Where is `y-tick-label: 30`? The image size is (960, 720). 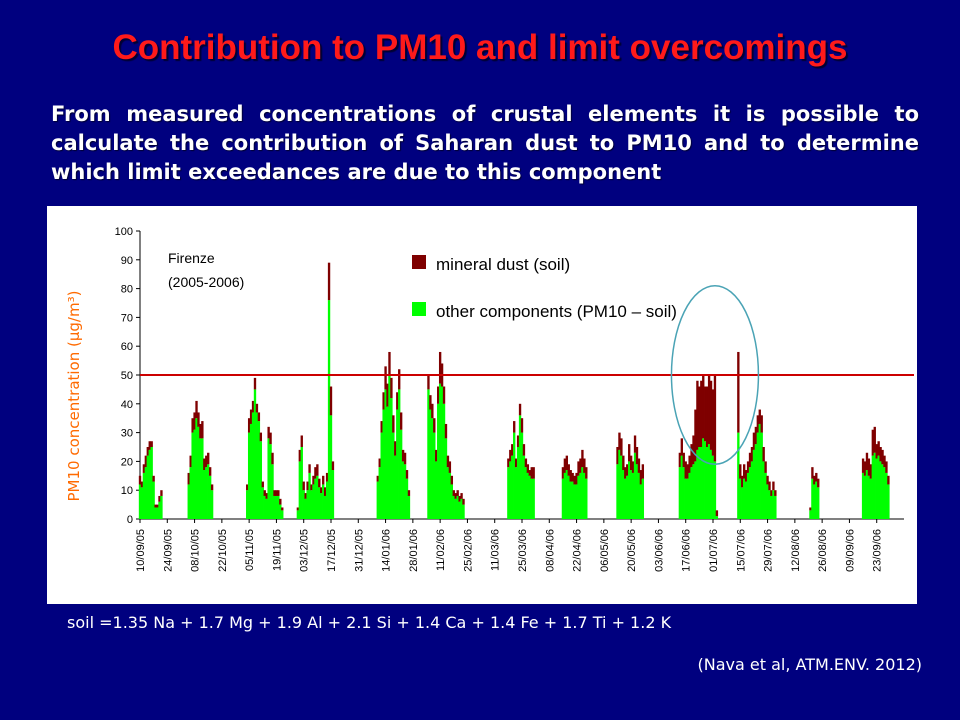 y-tick-label: 30 is located at coordinates (127, 434).